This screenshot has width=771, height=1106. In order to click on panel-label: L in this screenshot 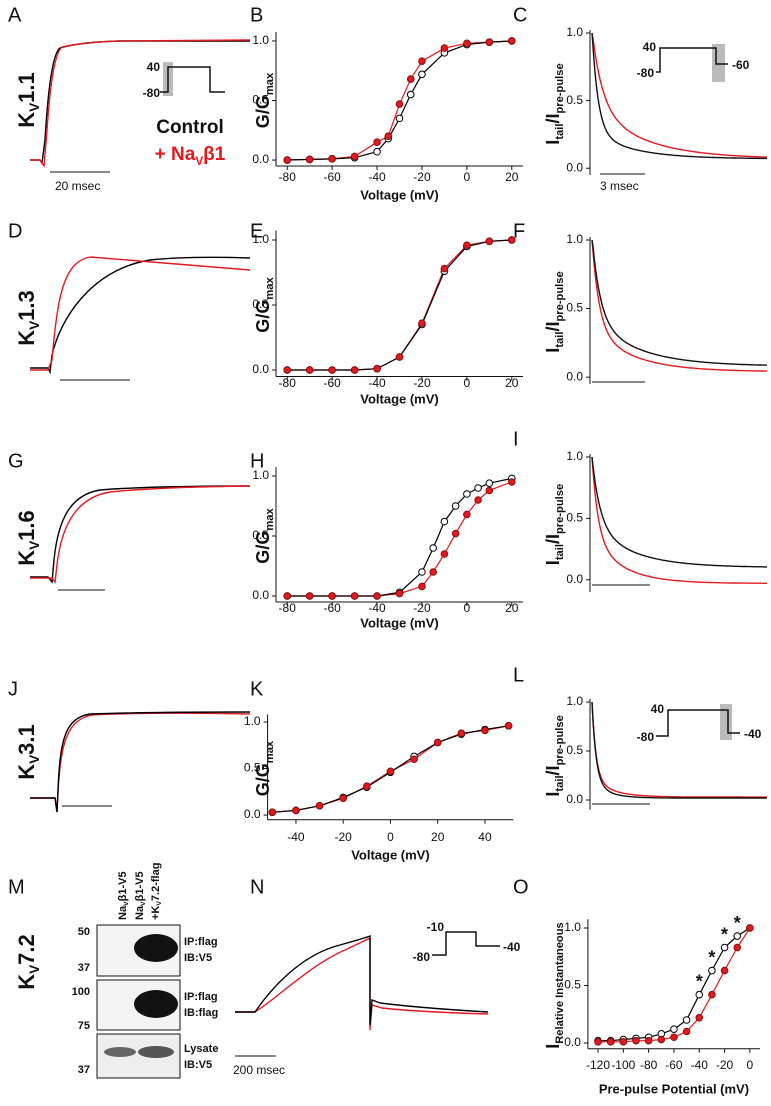, I will do `click(518, 675)`.